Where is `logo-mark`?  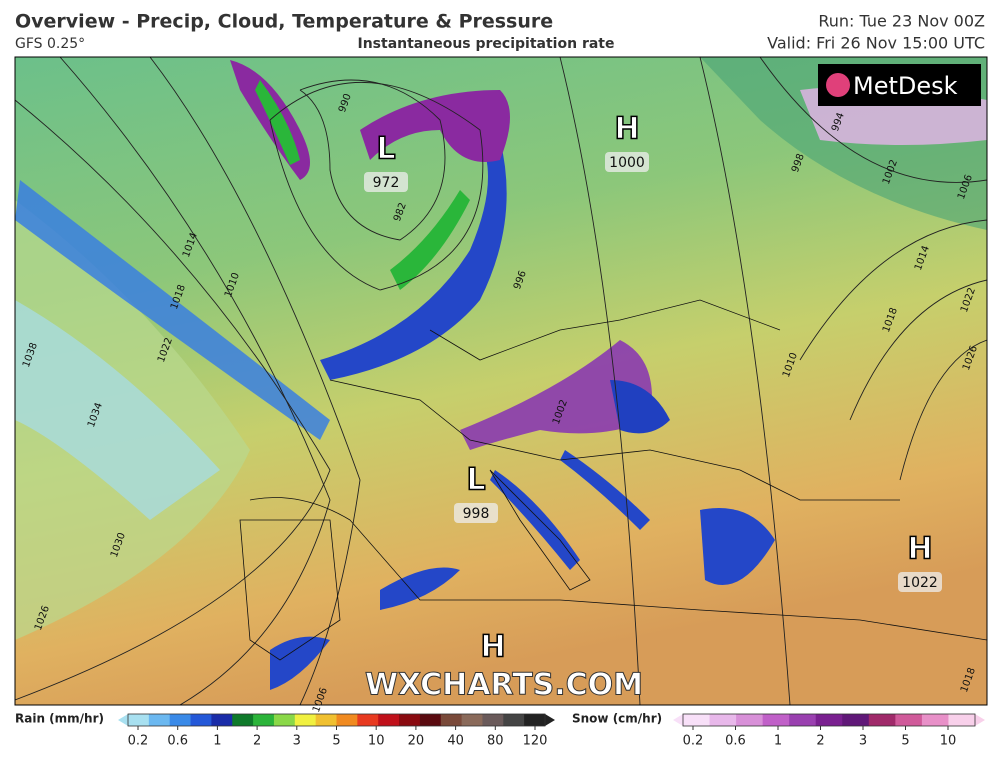 logo-mark is located at coordinates (838, 85).